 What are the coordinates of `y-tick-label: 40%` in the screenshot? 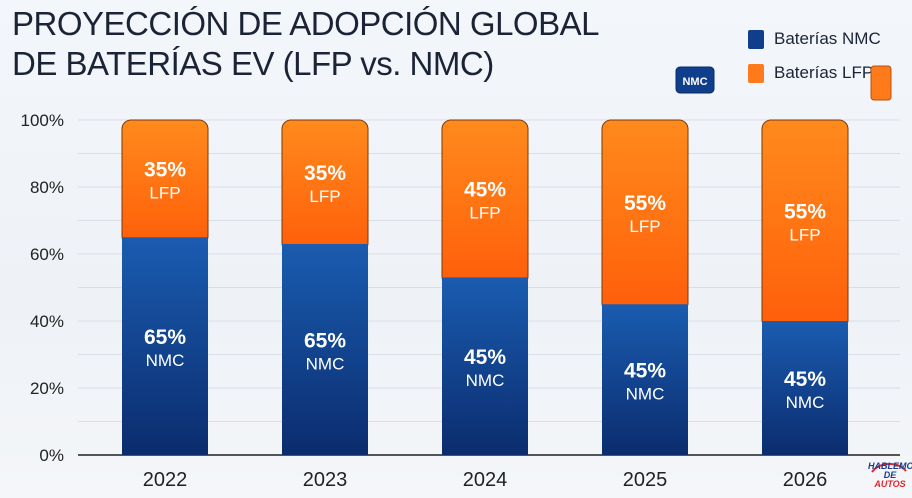 It's located at (47, 321).